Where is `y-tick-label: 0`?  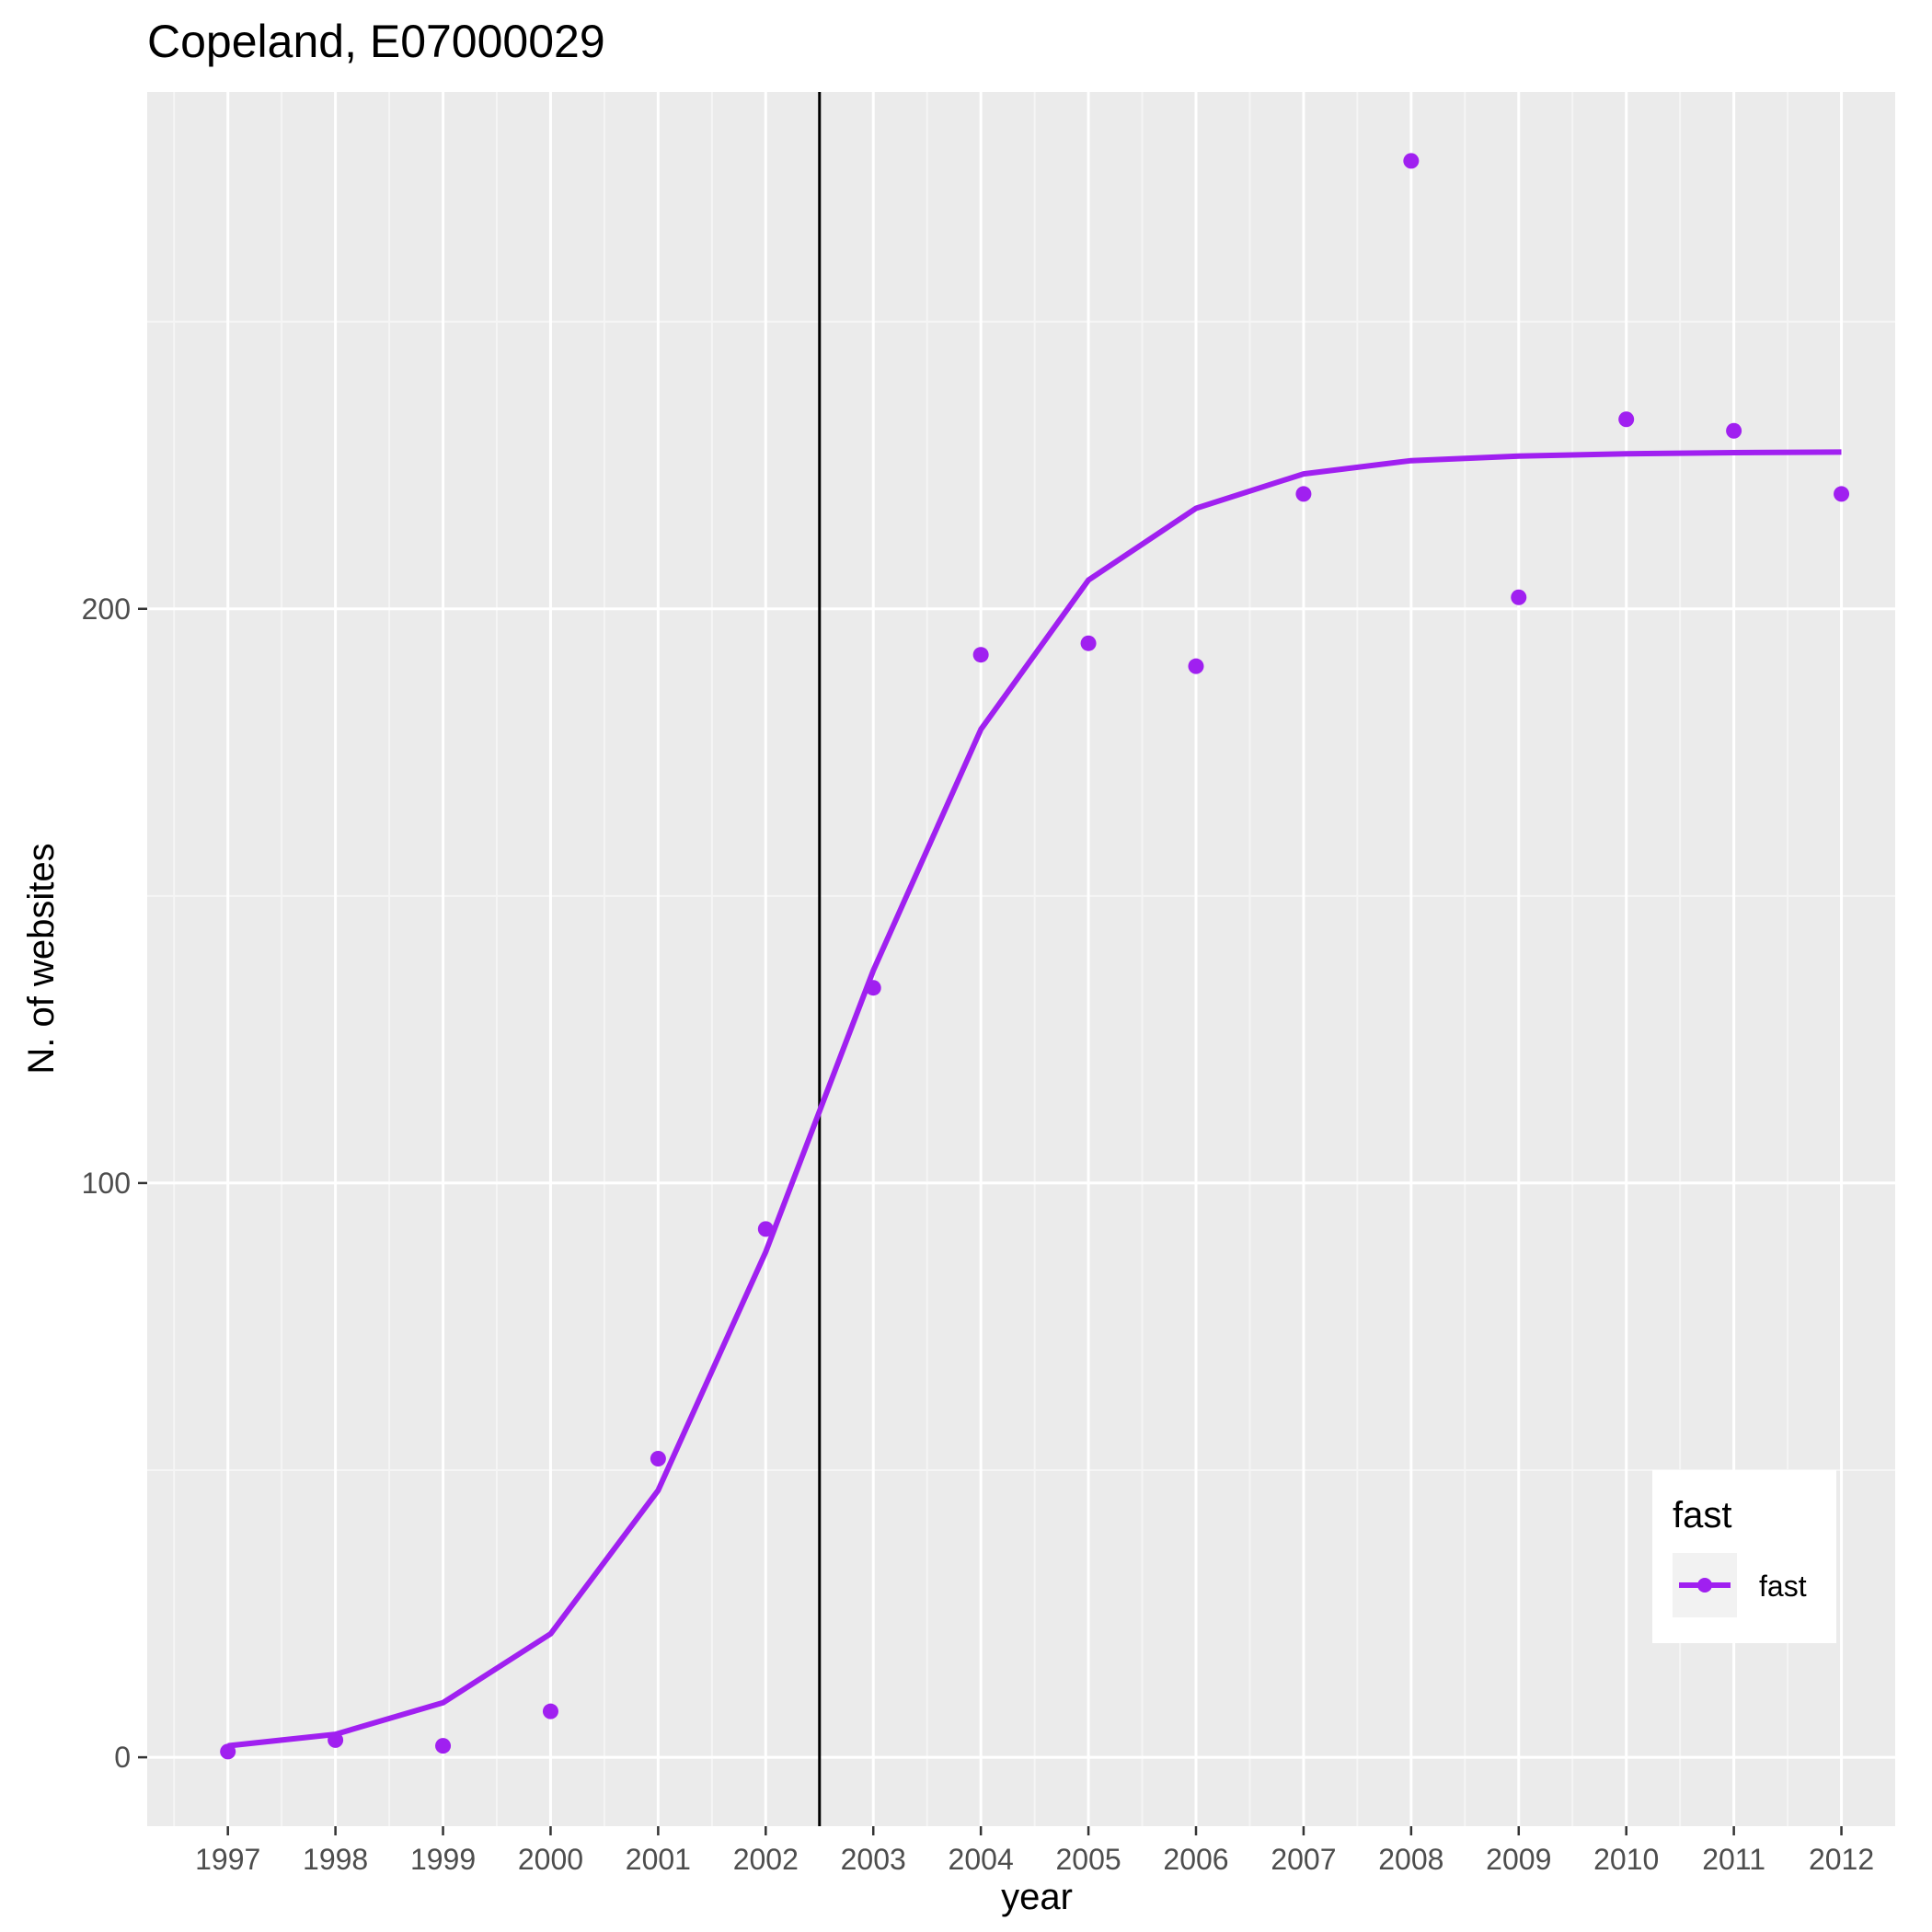 y-tick-label: 0 is located at coordinates (122, 1757).